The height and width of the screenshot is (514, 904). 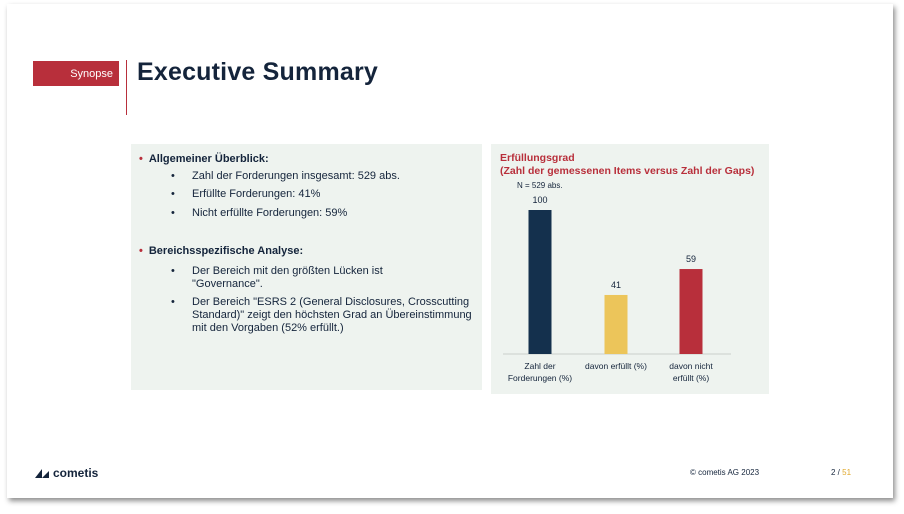 What do you see at coordinates (258, 72) in the screenshot?
I see `page-title: Executive Summary` at bounding box center [258, 72].